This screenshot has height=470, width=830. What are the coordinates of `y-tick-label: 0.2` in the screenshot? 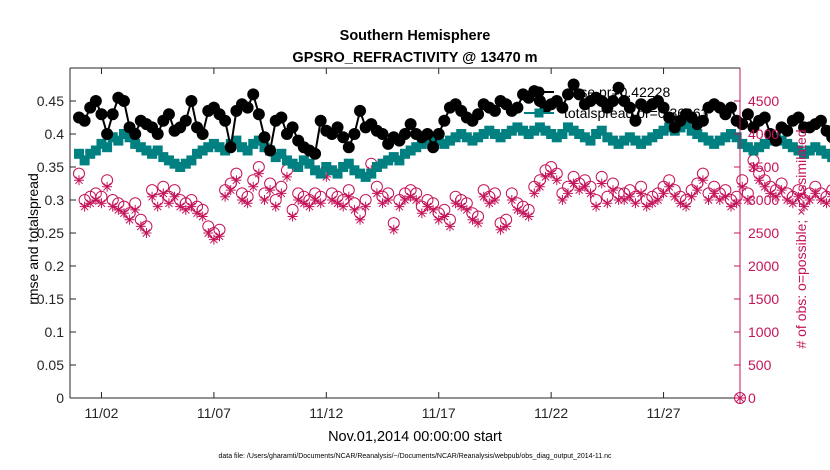 It's located at (55, 266).